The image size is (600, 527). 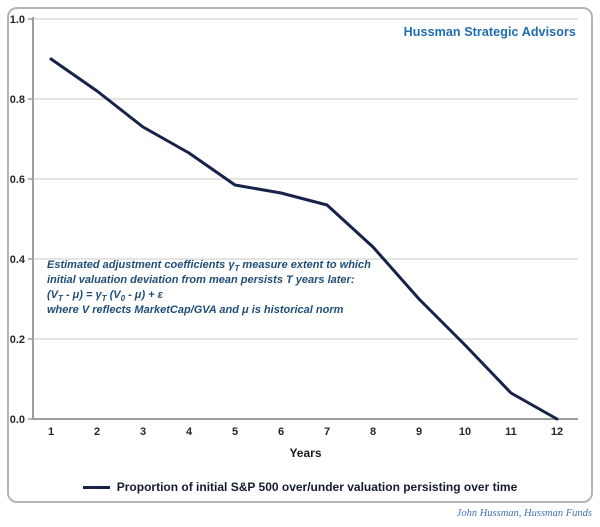 What do you see at coordinates (419, 432) in the screenshot?
I see `x-tick-label: 9` at bounding box center [419, 432].